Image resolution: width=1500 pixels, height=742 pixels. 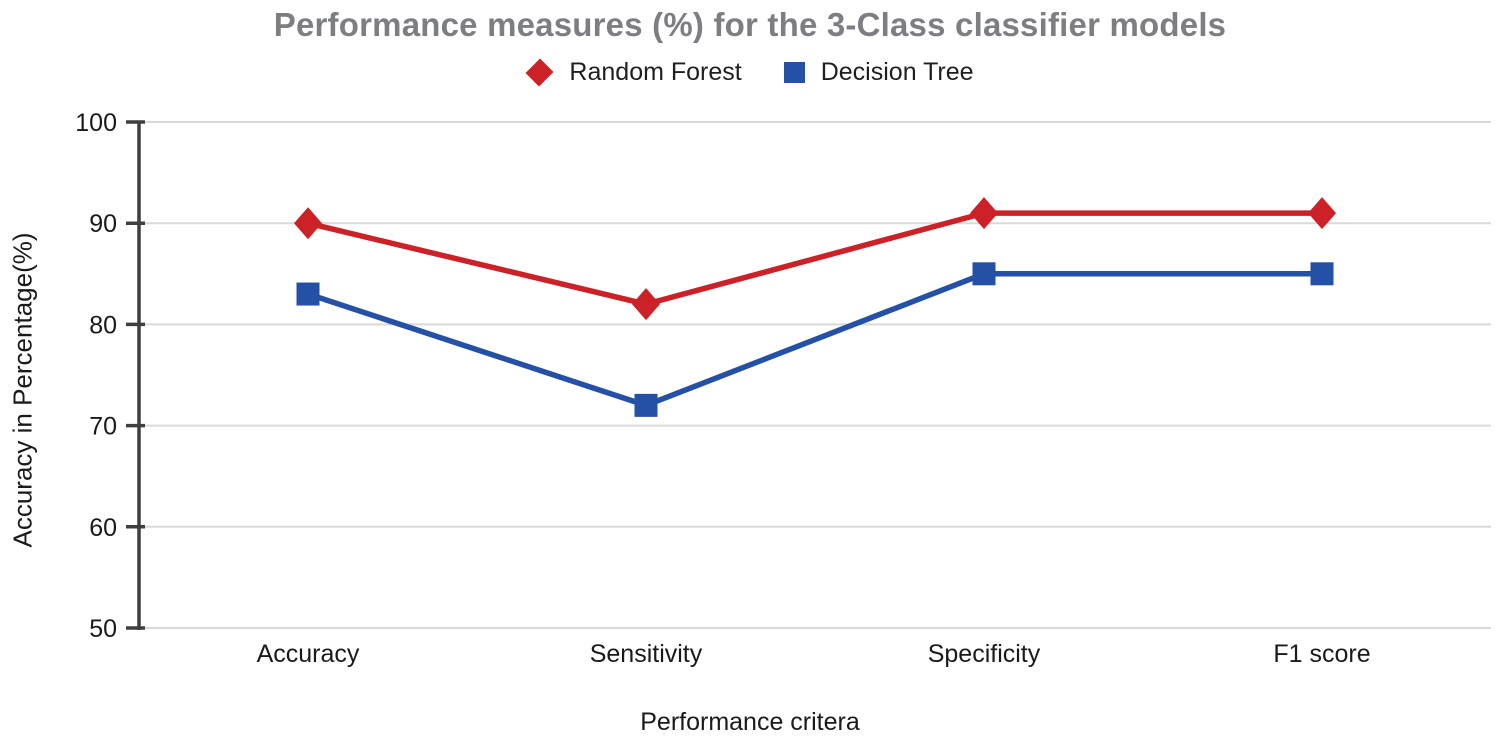 I want to click on marker-random-forest-accuracy, so click(x=308, y=223).